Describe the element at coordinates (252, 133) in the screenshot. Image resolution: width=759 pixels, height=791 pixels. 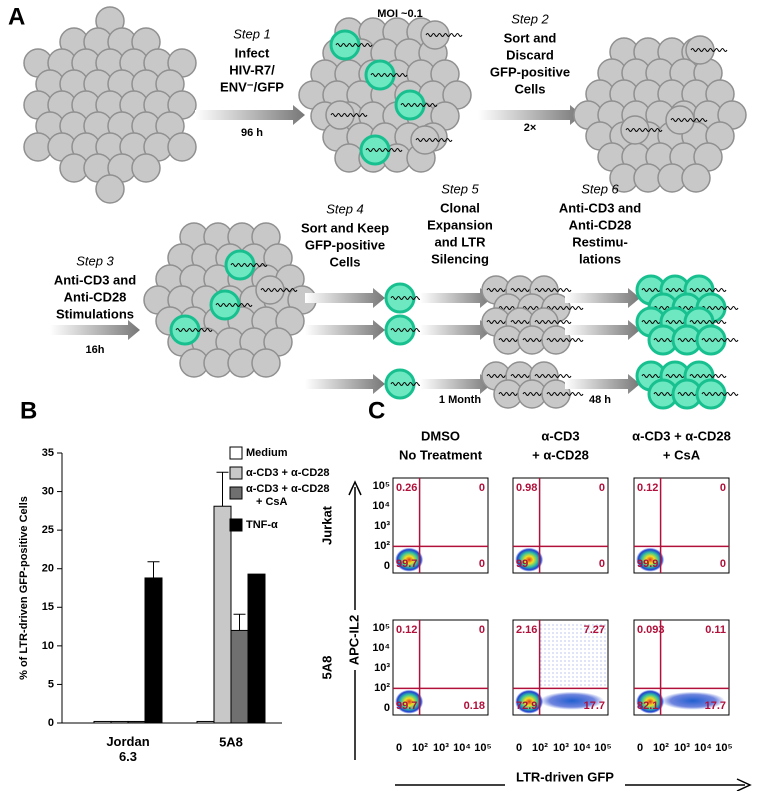
I see `step-time: 96 h` at that location.